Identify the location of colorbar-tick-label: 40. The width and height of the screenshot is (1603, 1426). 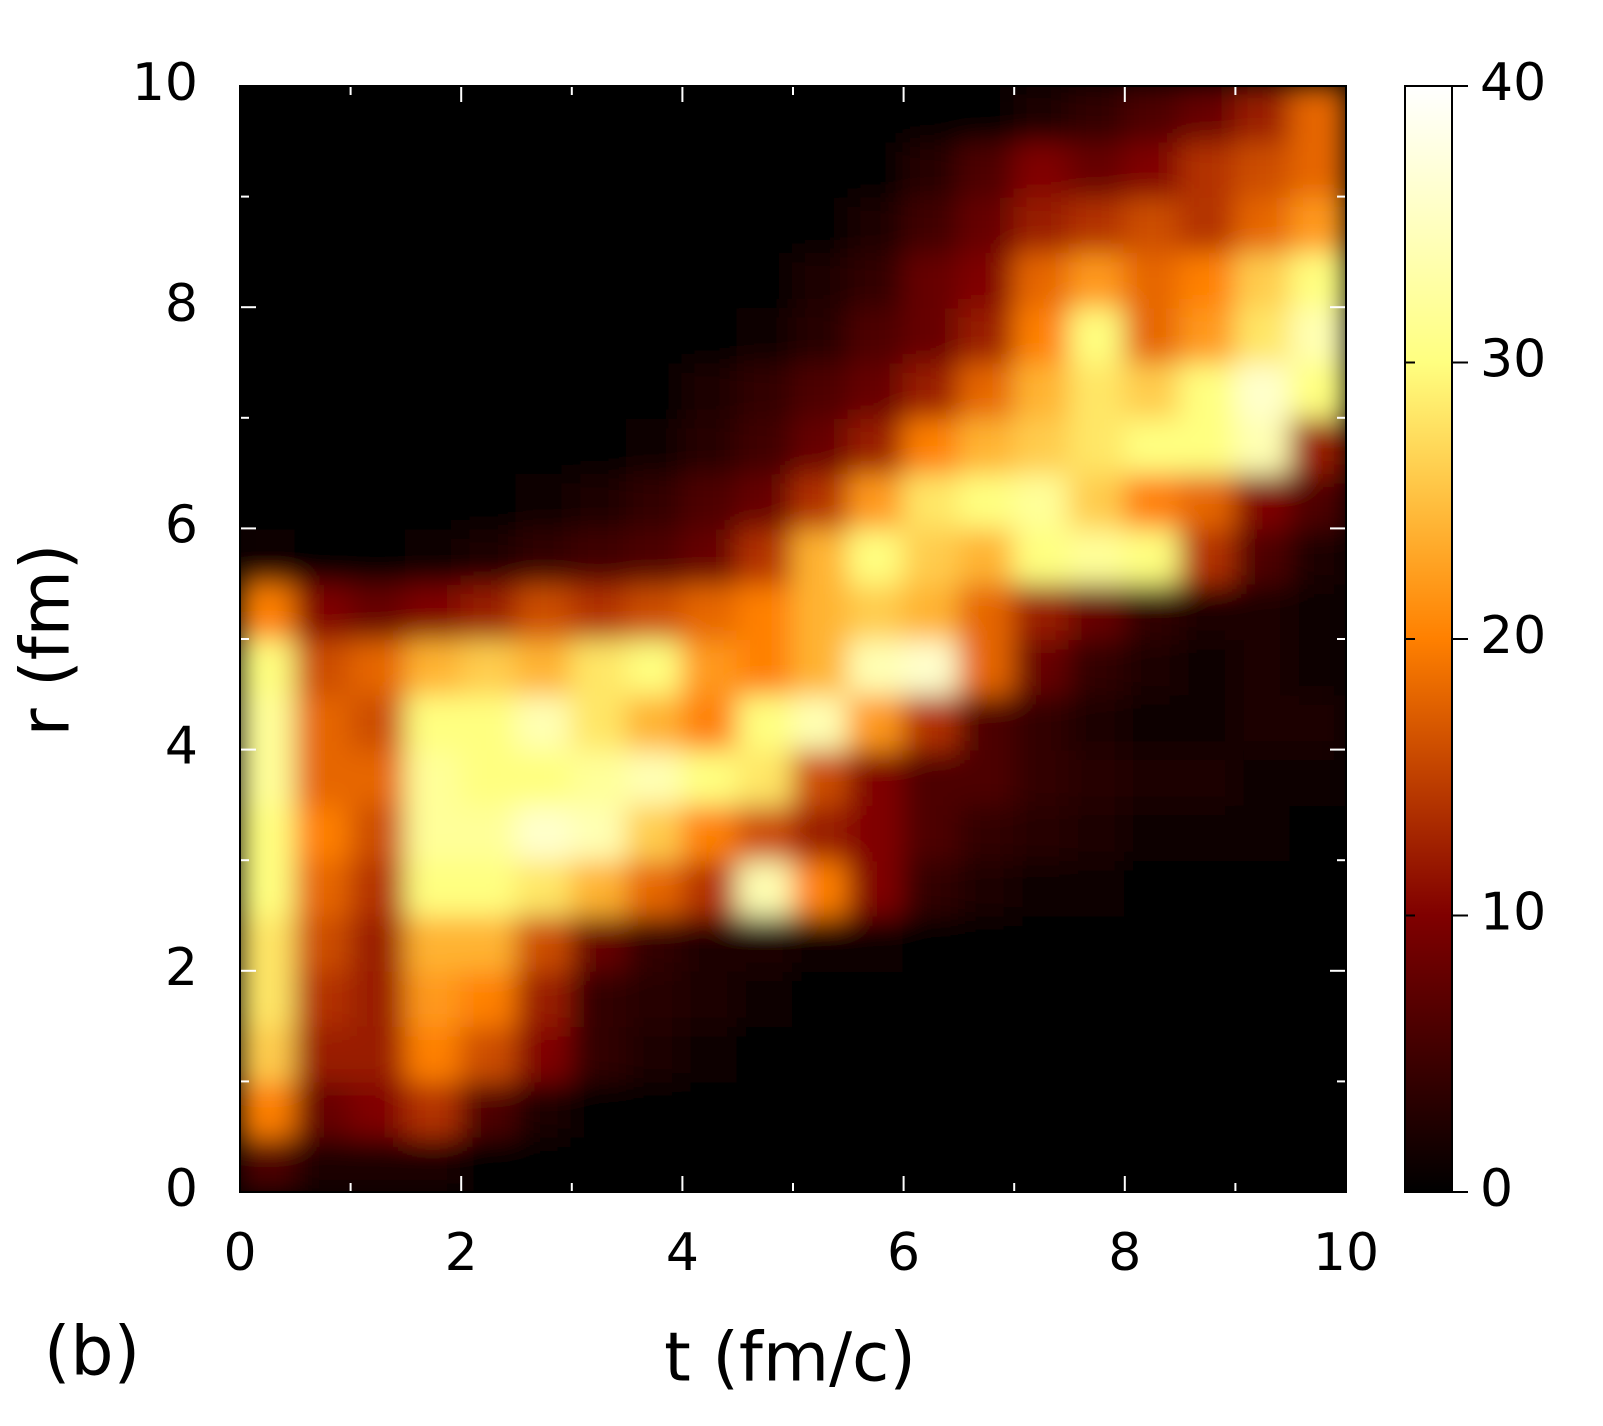
(1513, 83).